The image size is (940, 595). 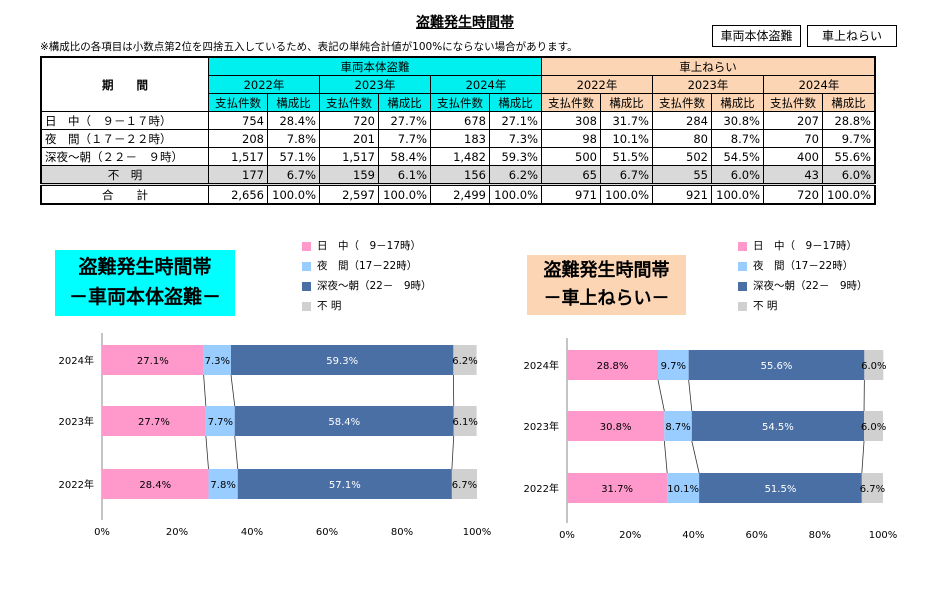 I want to click on data-label: 6.0%, so click(x=873, y=366).